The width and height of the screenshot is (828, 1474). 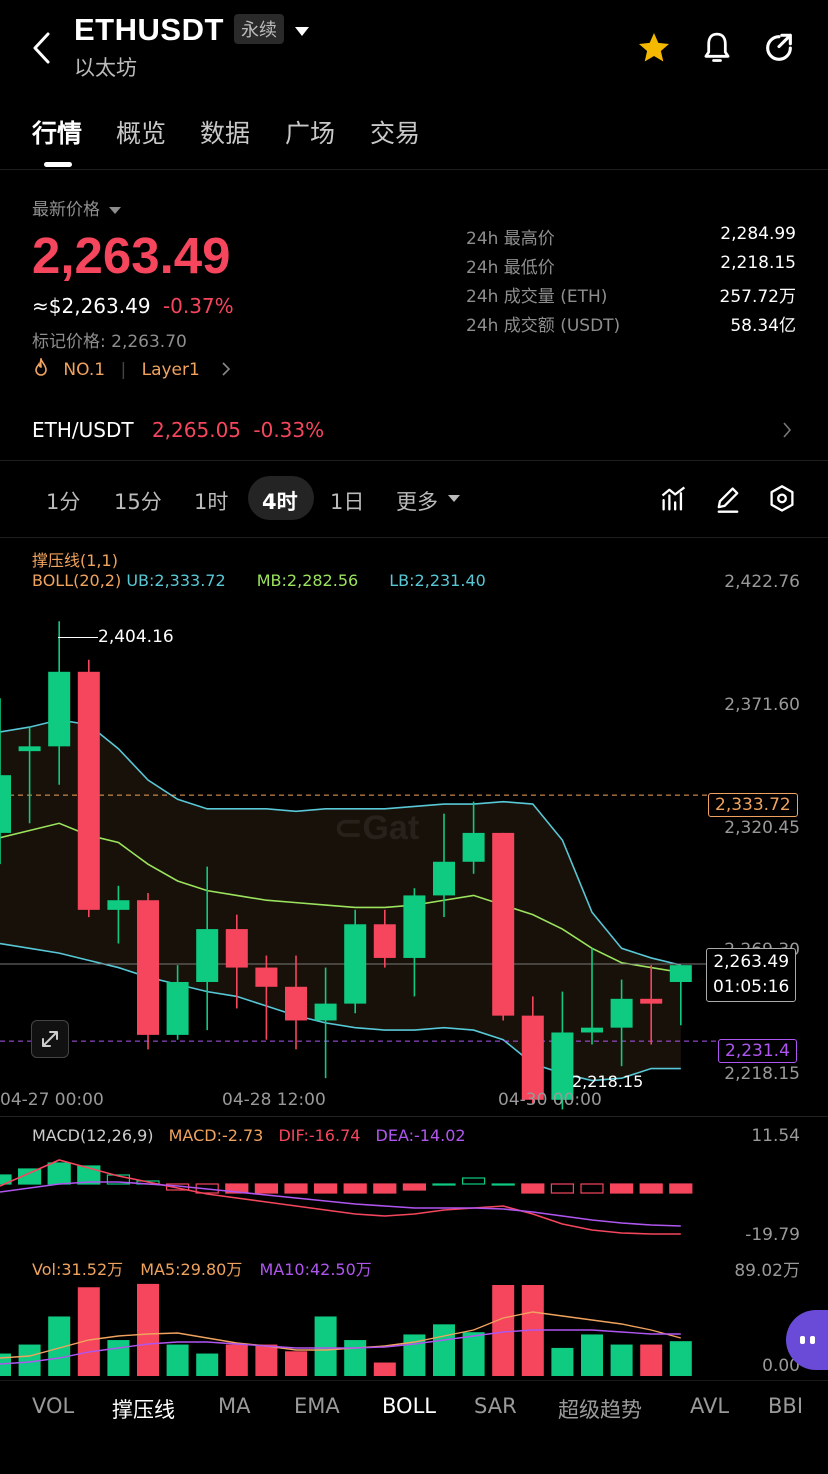 What do you see at coordinates (143, 1410) in the screenshot?
I see `ind-tab-support: 撑压线` at bounding box center [143, 1410].